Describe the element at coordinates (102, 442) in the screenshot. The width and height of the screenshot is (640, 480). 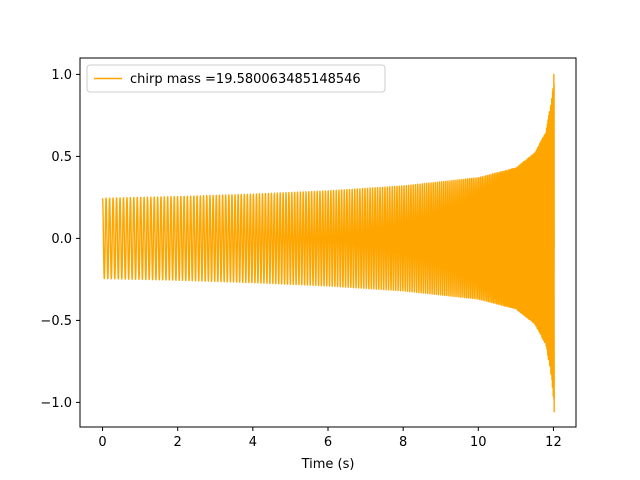
I see `x-tick-label: 0` at that location.